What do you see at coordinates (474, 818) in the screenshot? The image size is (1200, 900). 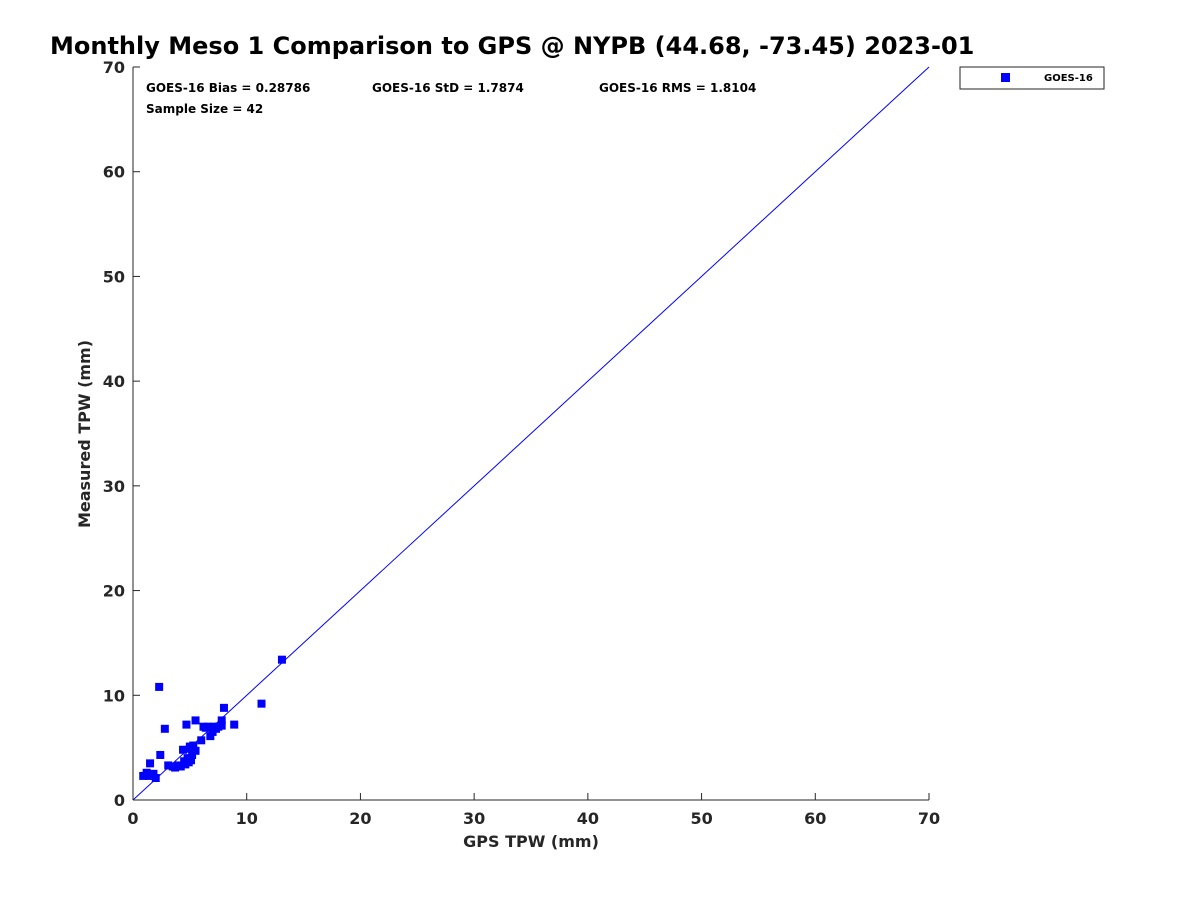 I see `x-tick-label: 30` at bounding box center [474, 818].